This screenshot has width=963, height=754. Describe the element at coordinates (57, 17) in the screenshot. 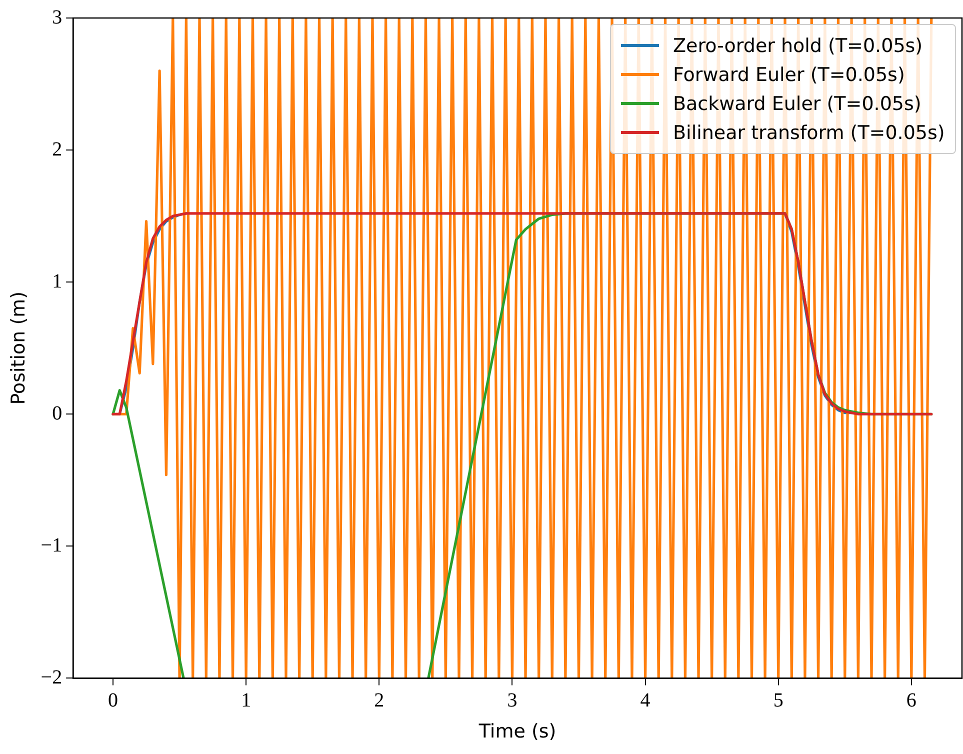

I see `y-tick-label: 3` at that location.